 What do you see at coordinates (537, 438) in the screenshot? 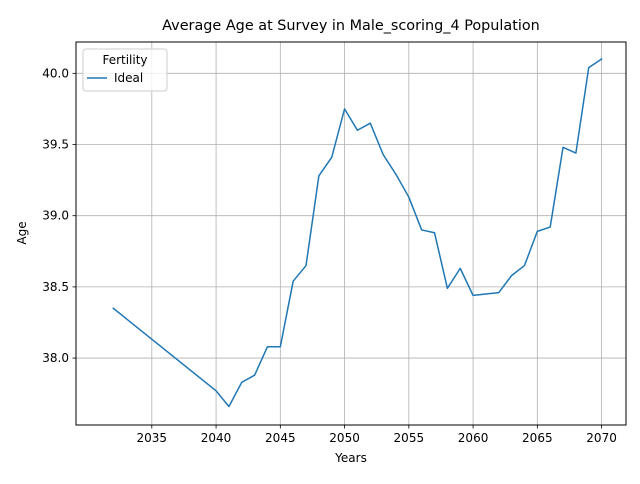
I see `x-tick-label: 2065` at bounding box center [537, 438].